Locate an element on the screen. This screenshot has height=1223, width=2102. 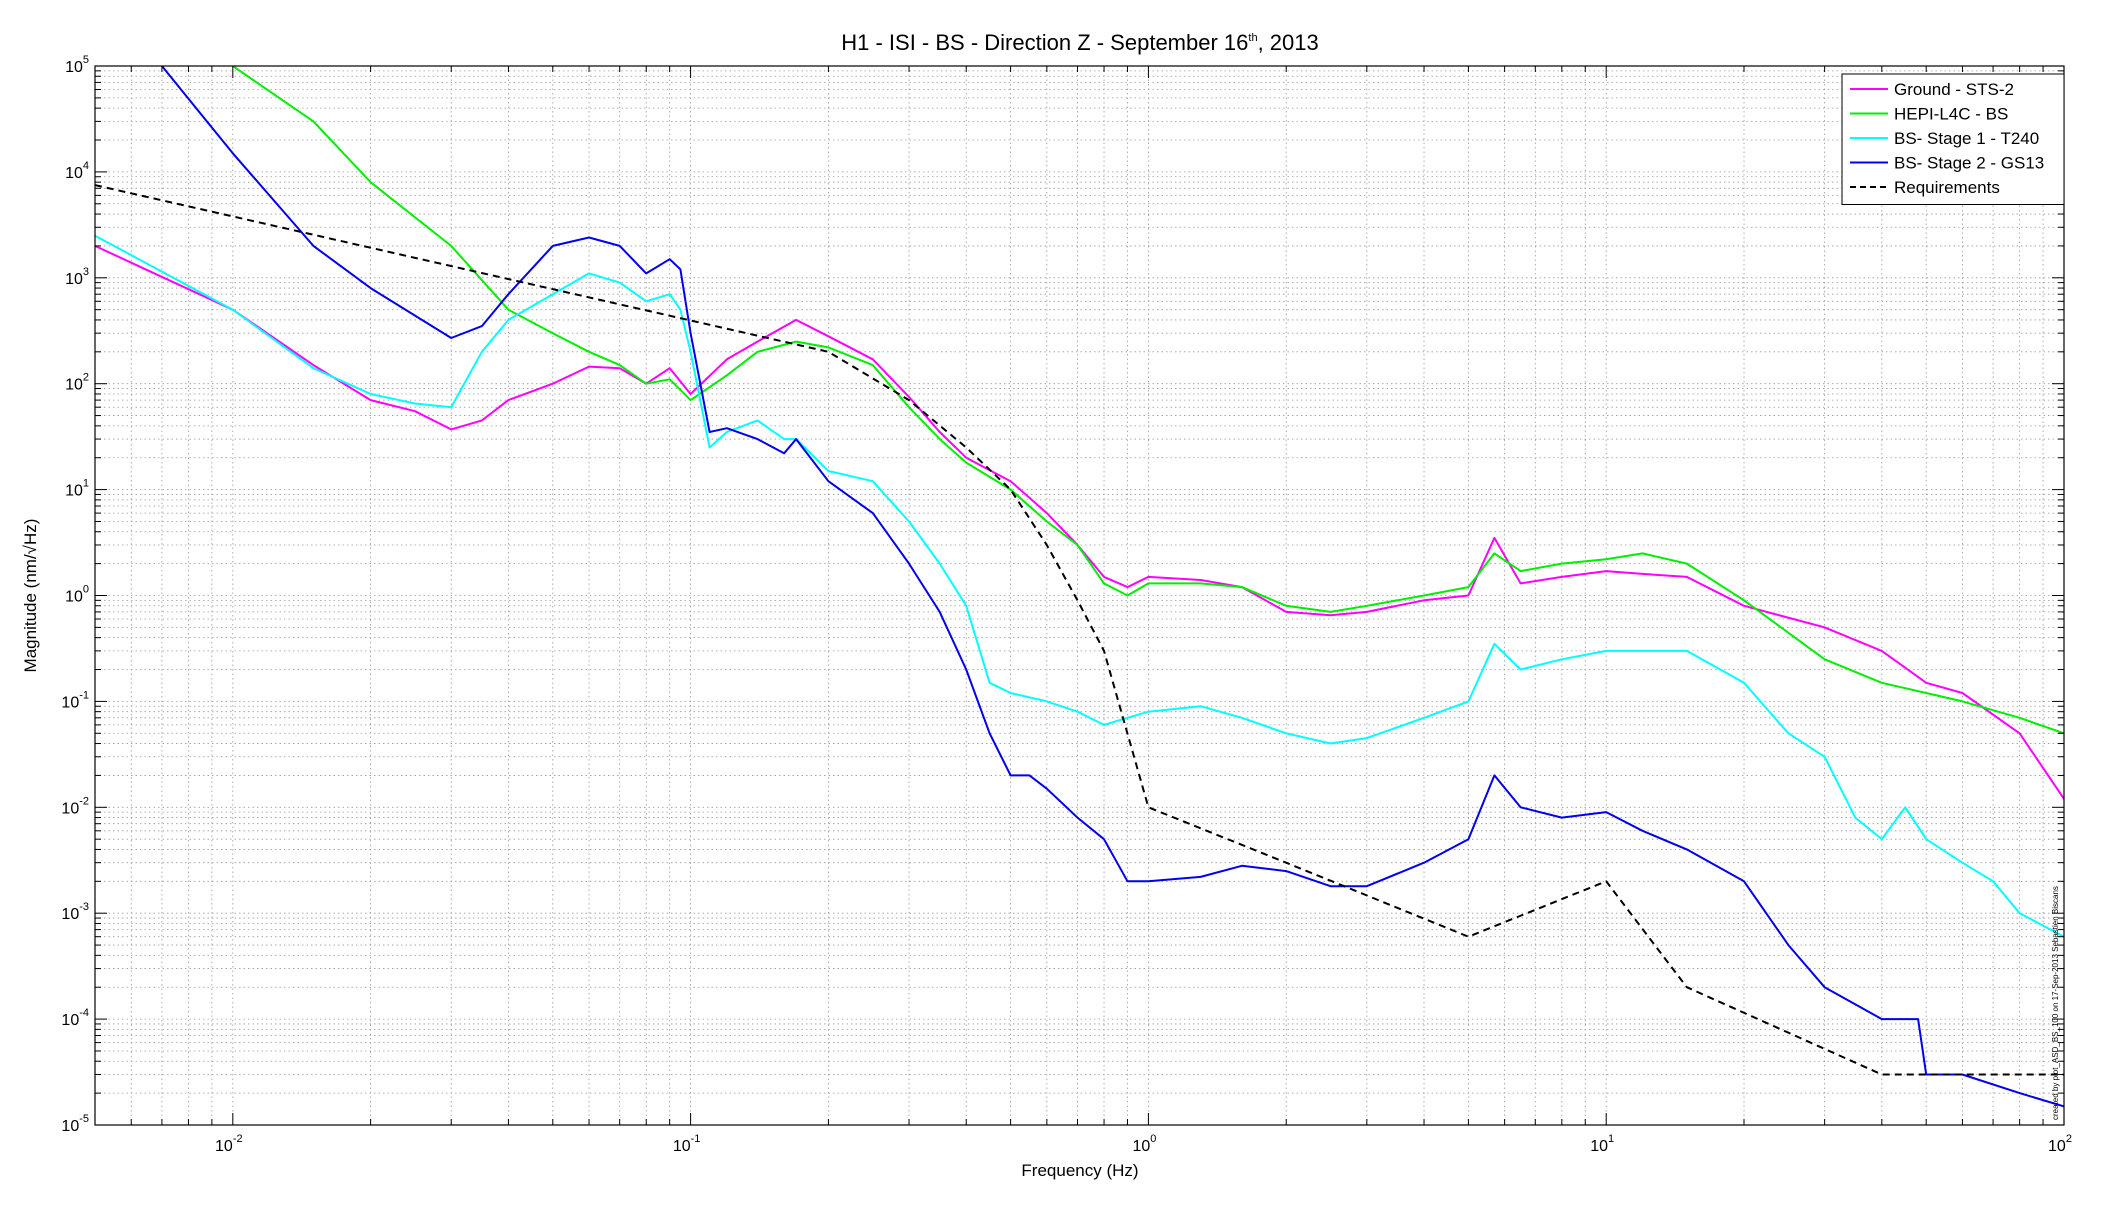
legend-label: HEPI-L4C - BS is located at coordinates (1951, 114).